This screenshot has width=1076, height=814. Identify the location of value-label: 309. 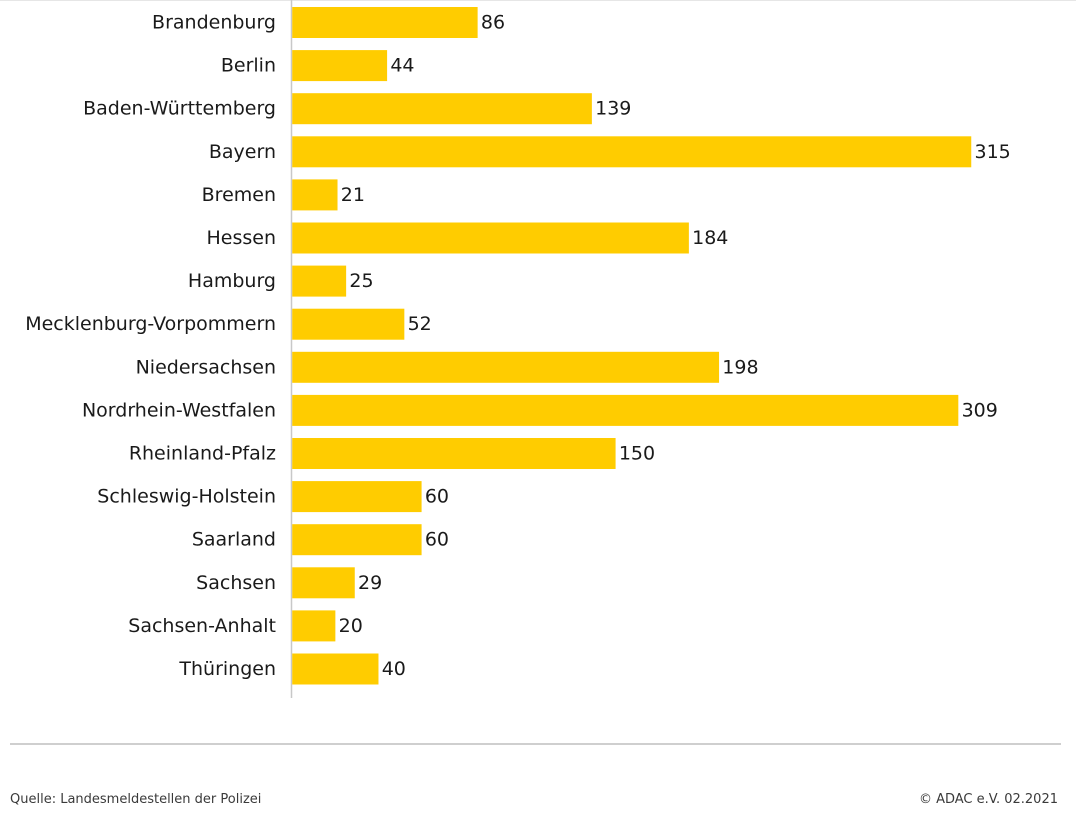
(980, 410).